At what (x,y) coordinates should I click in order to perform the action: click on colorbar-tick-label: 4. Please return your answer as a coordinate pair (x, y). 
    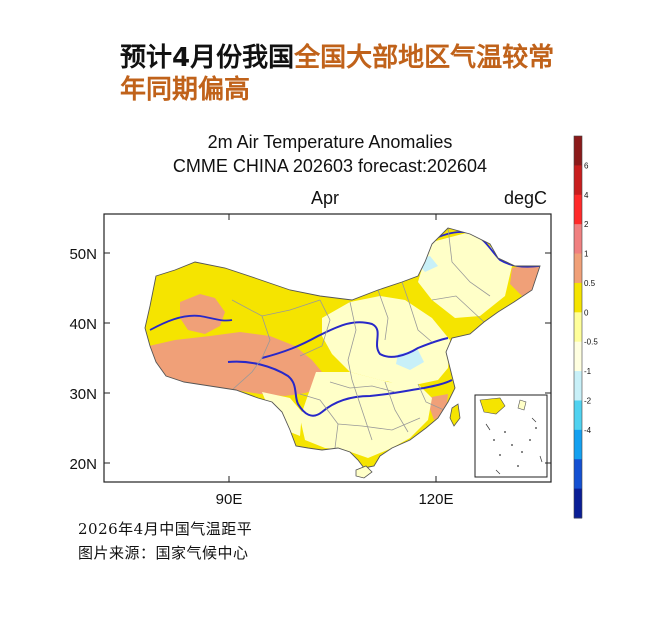
    Looking at the image, I should click on (586, 195).